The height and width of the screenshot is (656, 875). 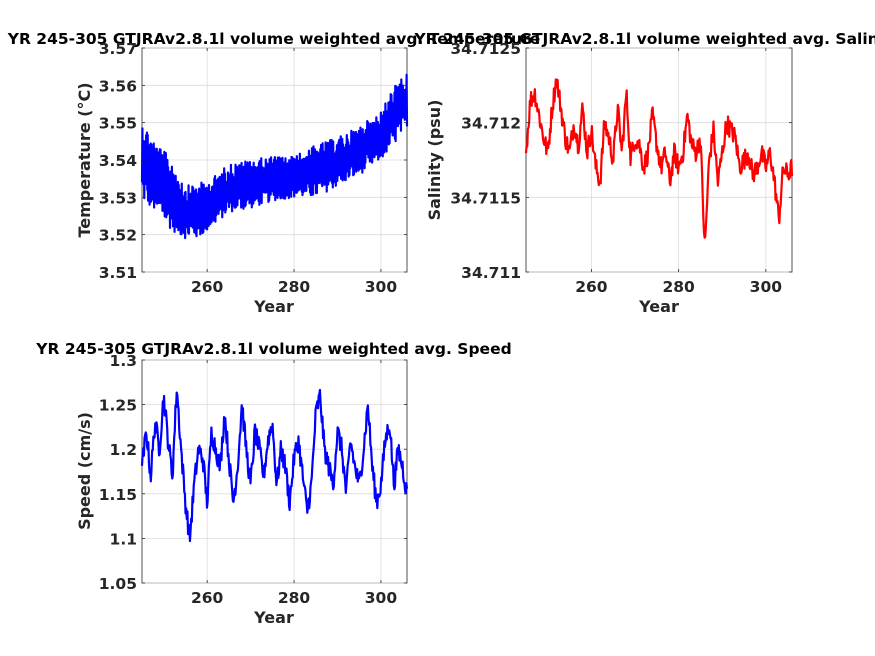 What do you see at coordinates (118, 273) in the screenshot?
I see `temperature-y-tick-label: 3.51` at bounding box center [118, 273].